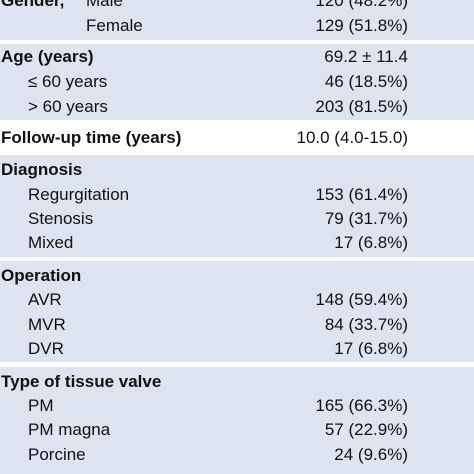  What do you see at coordinates (361, 299) in the screenshot?
I see `operation-row-value: 148 (59.4%)` at bounding box center [361, 299].